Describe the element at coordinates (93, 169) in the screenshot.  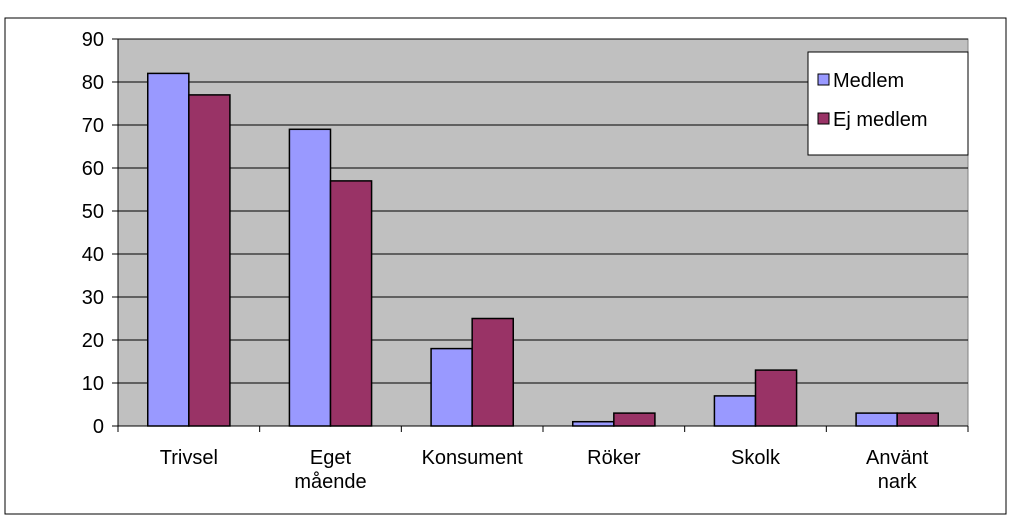
I see `y-tick-label: 60` at that location.